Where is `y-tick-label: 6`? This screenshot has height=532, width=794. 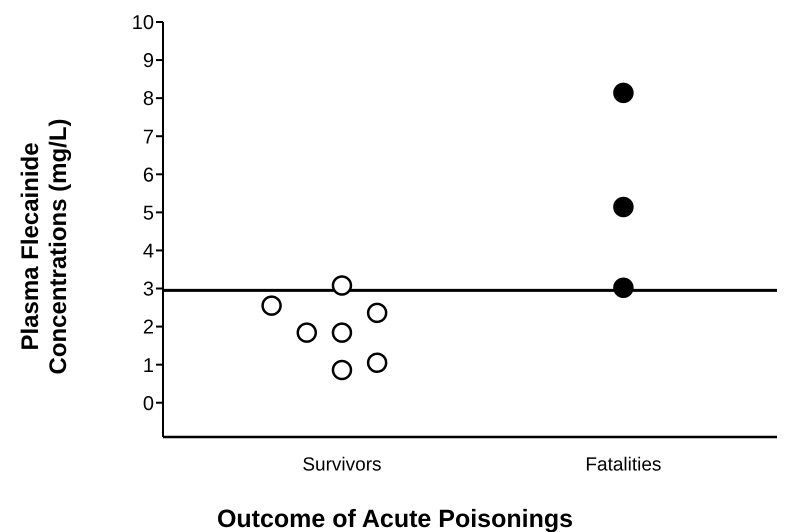
y-tick-label: 6 is located at coordinates (148, 175).